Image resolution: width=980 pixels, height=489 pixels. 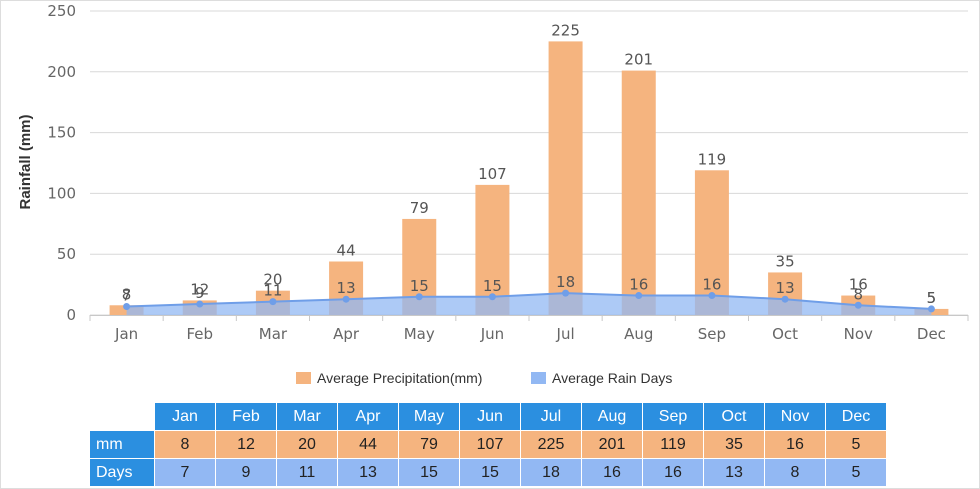 What do you see at coordinates (673, 472) in the screenshot?
I see `table-cell-days: 16` at bounding box center [673, 472].